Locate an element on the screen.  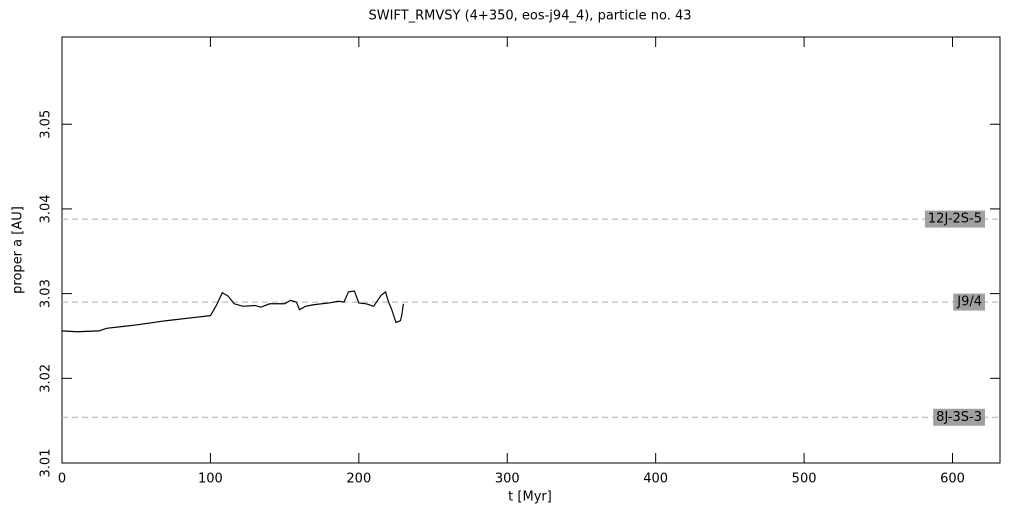
data-line is located at coordinates (232, 311).